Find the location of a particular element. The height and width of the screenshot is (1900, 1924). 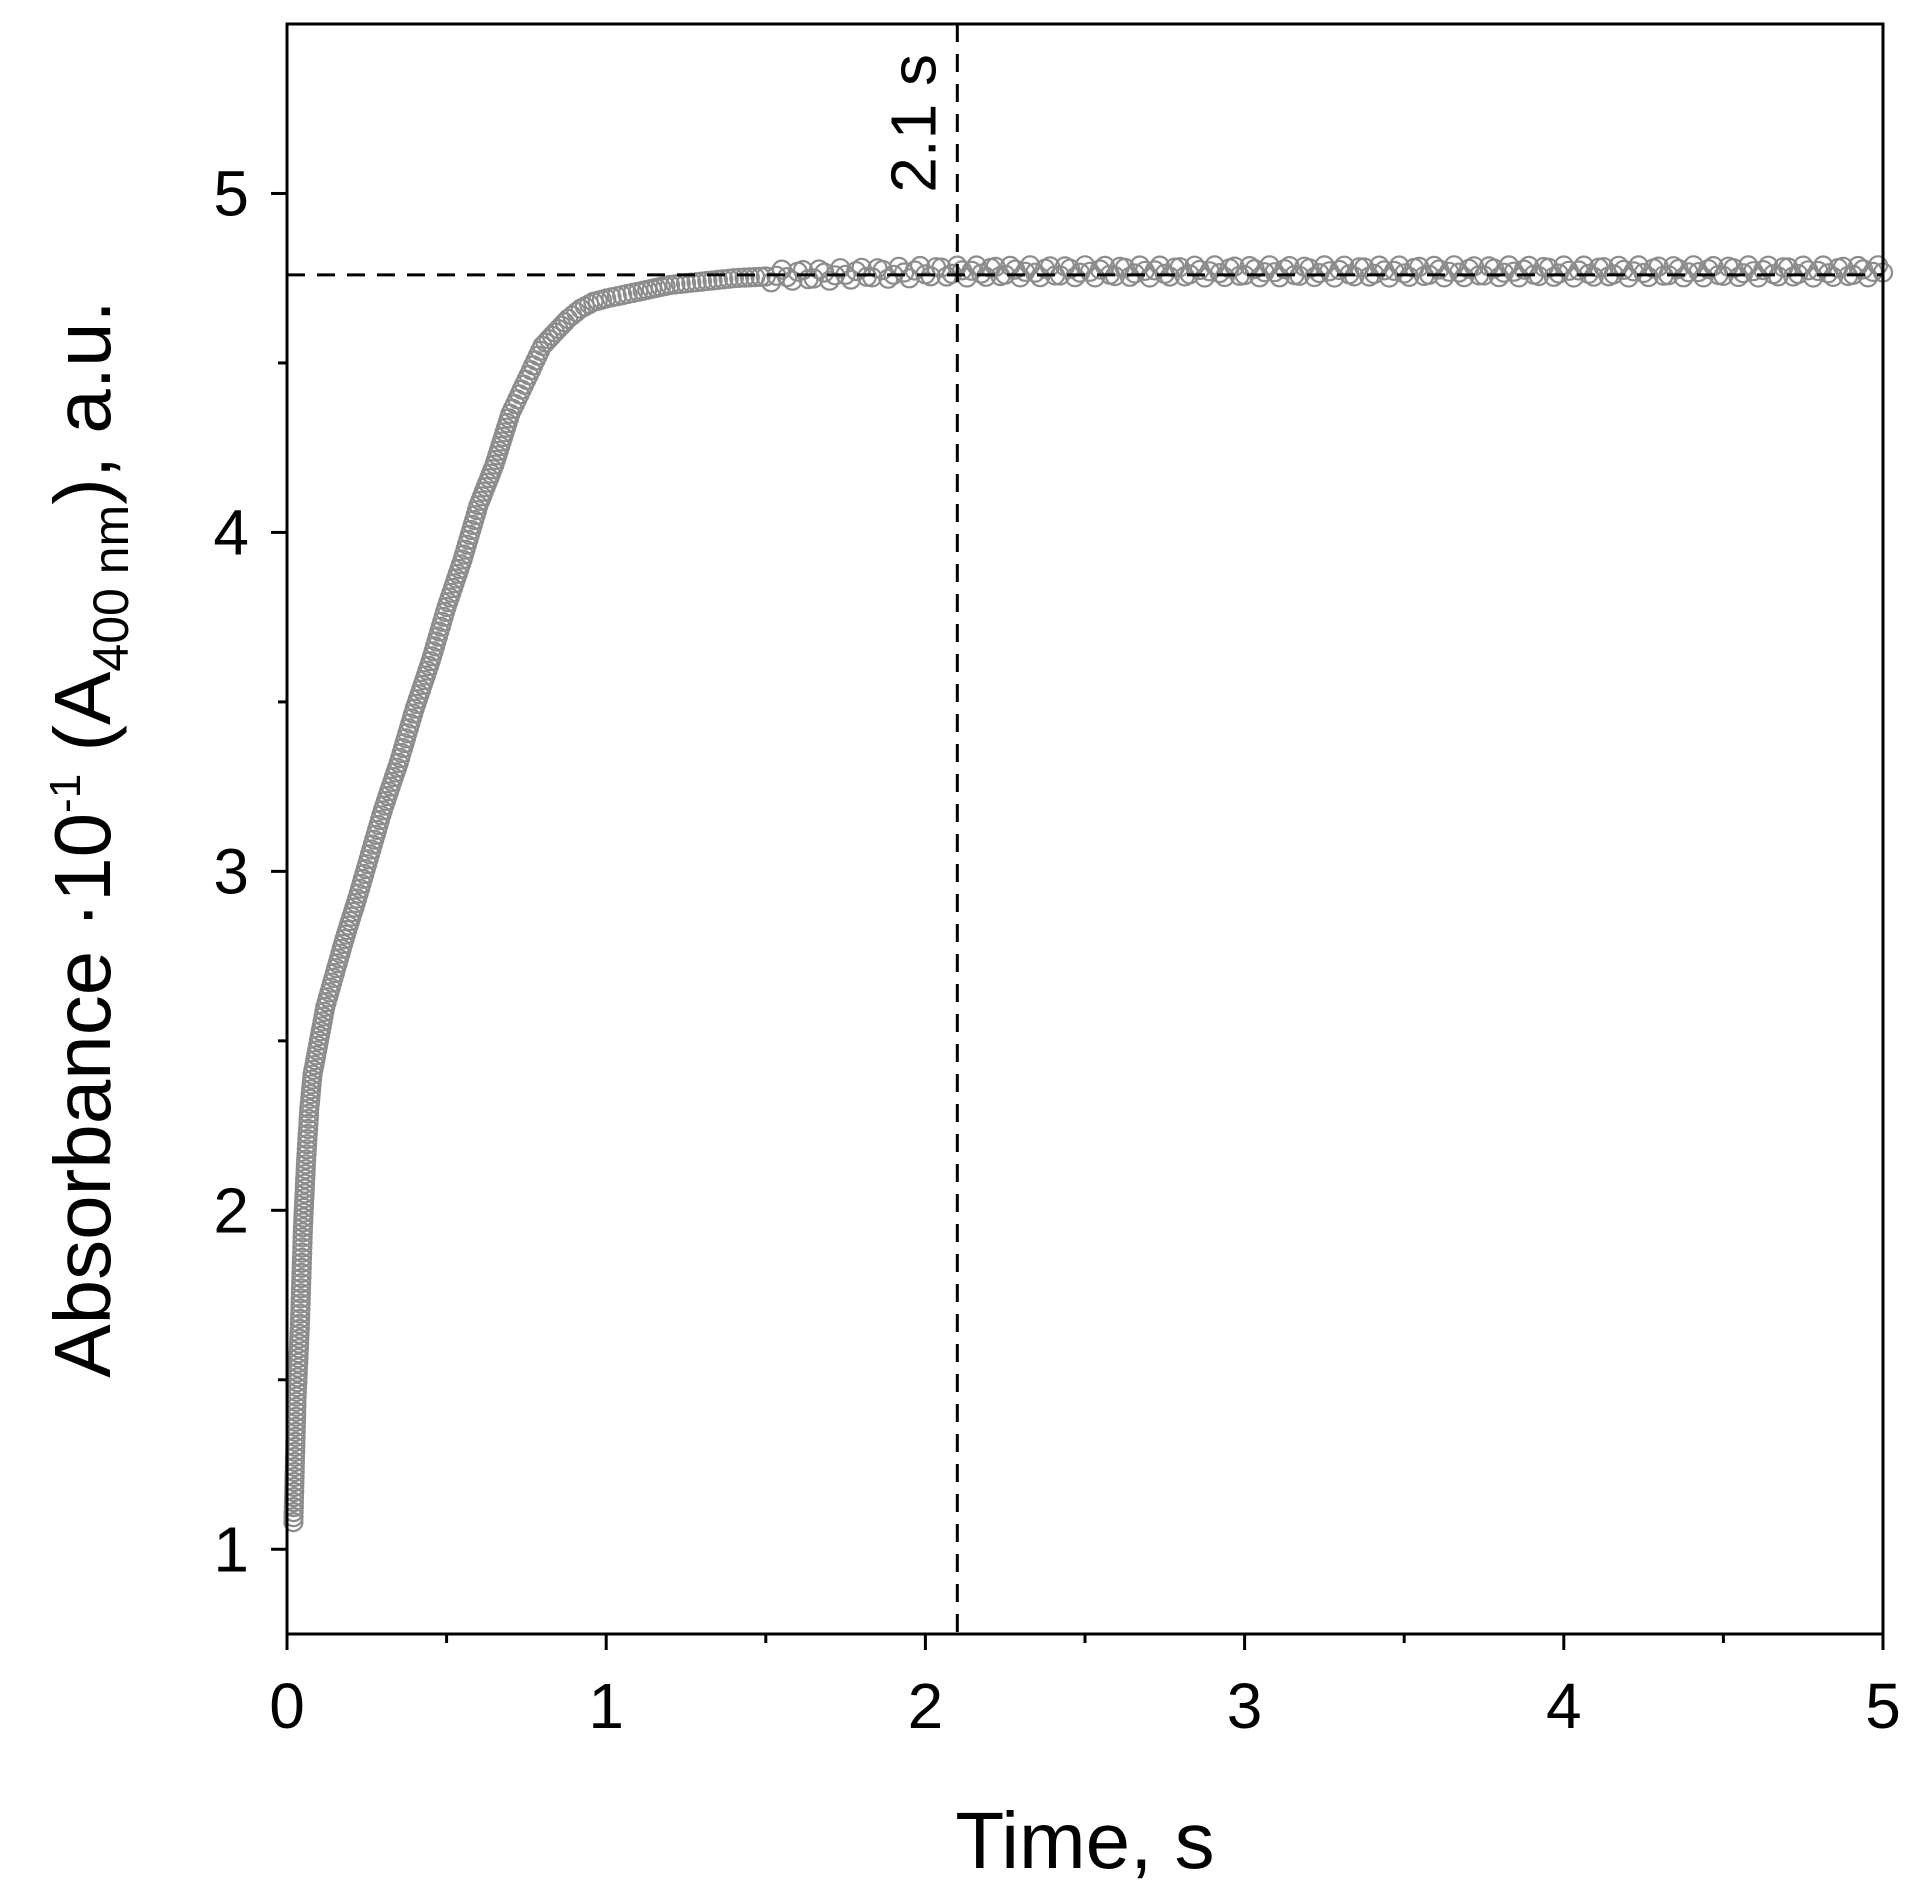

x-tick-label: 3 is located at coordinates (1245, 1706).